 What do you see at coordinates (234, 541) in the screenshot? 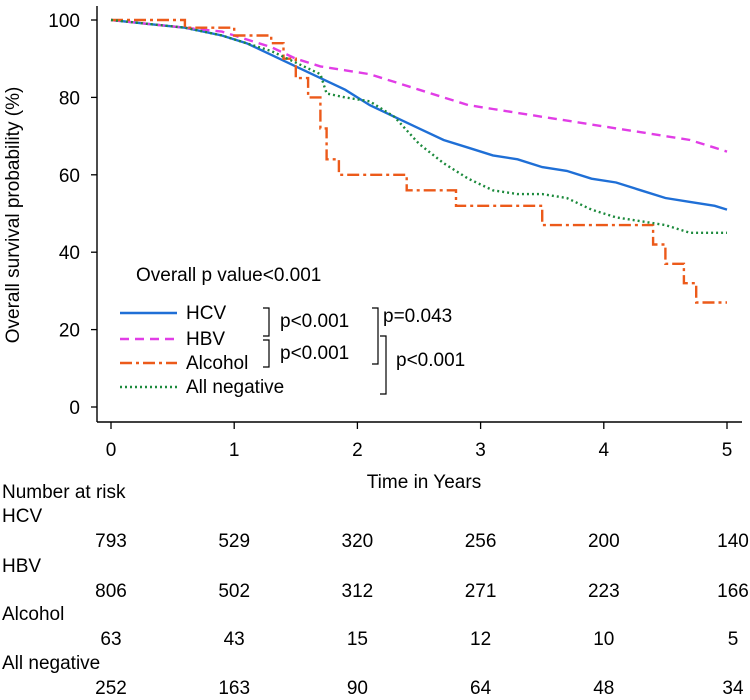
I see `risk-value: 529` at bounding box center [234, 541].